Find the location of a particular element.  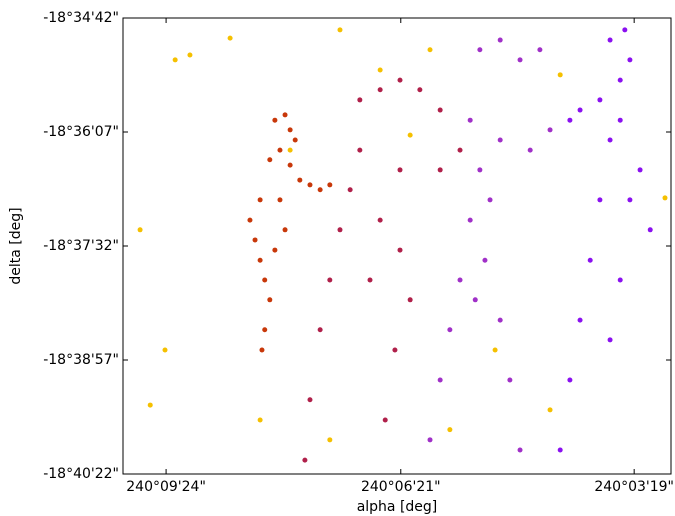

x-tick-label: 240°09'24" is located at coordinates (166, 487).